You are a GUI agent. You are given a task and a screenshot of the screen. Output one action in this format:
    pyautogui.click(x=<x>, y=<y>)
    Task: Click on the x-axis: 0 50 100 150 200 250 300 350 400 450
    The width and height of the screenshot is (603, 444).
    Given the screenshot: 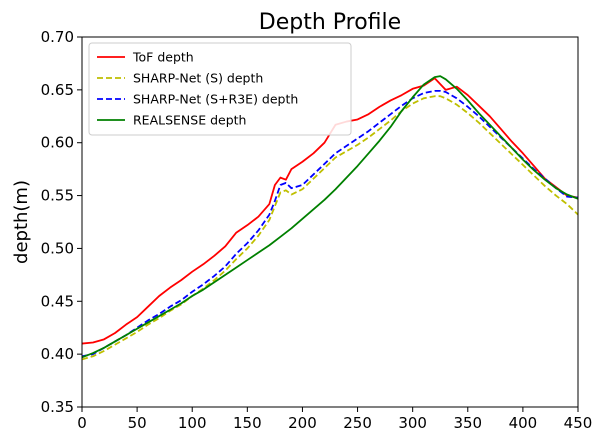 What is the action you would take?
    pyautogui.click(x=334, y=419)
    